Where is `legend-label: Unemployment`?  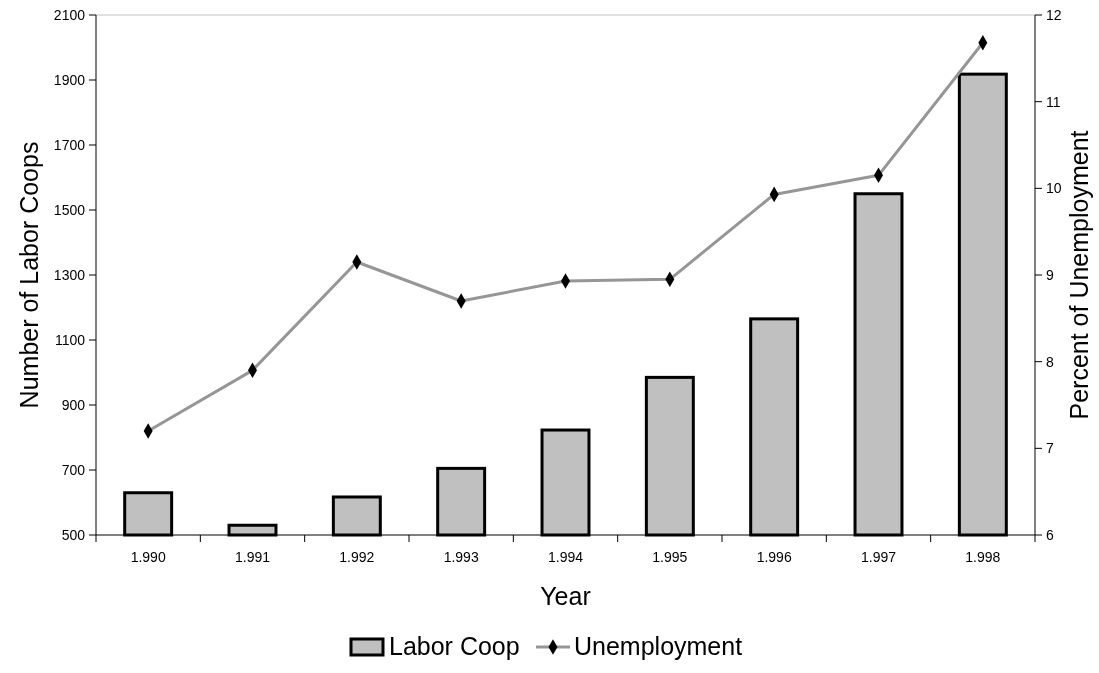
legend-label: Unemployment is located at coordinates (658, 646).